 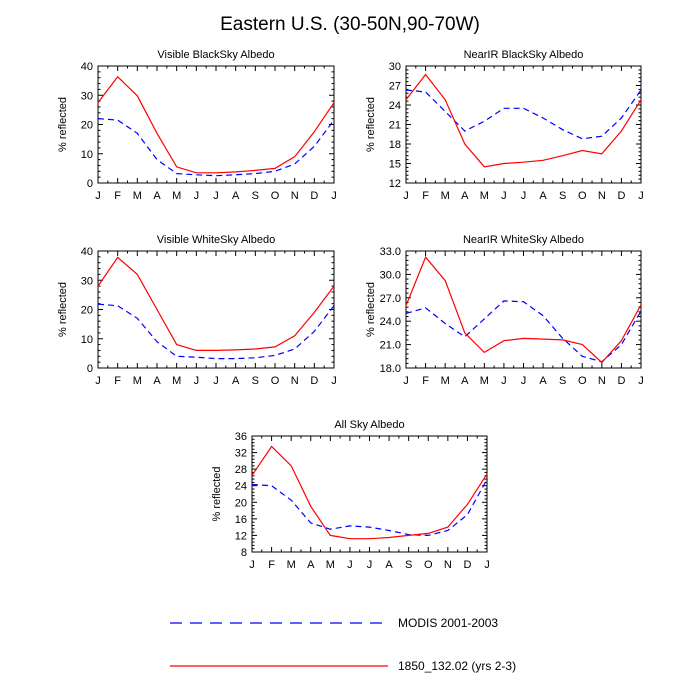 What do you see at coordinates (448, 623) in the screenshot?
I see `legend-label-modis: MODIS 2001-2003` at bounding box center [448, 623].